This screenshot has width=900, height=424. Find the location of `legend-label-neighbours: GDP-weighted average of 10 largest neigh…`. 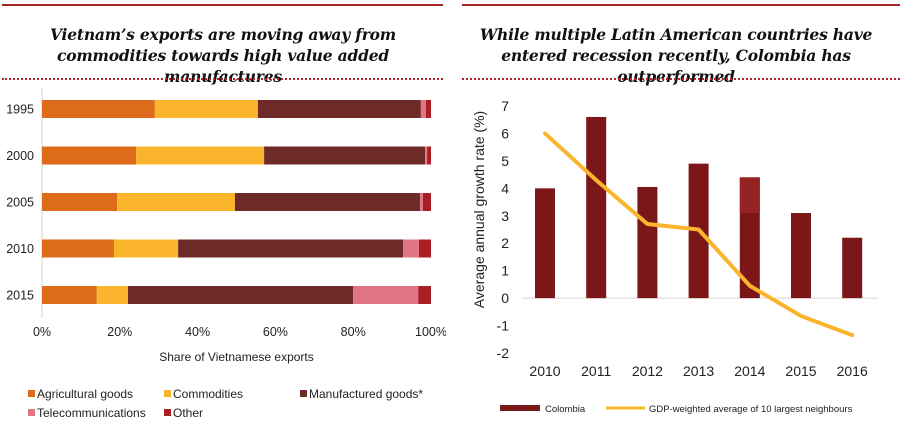

legend-label-neighbours: GDP-weighted average of 10 largest neigh… is located at coordinates (751, 409).